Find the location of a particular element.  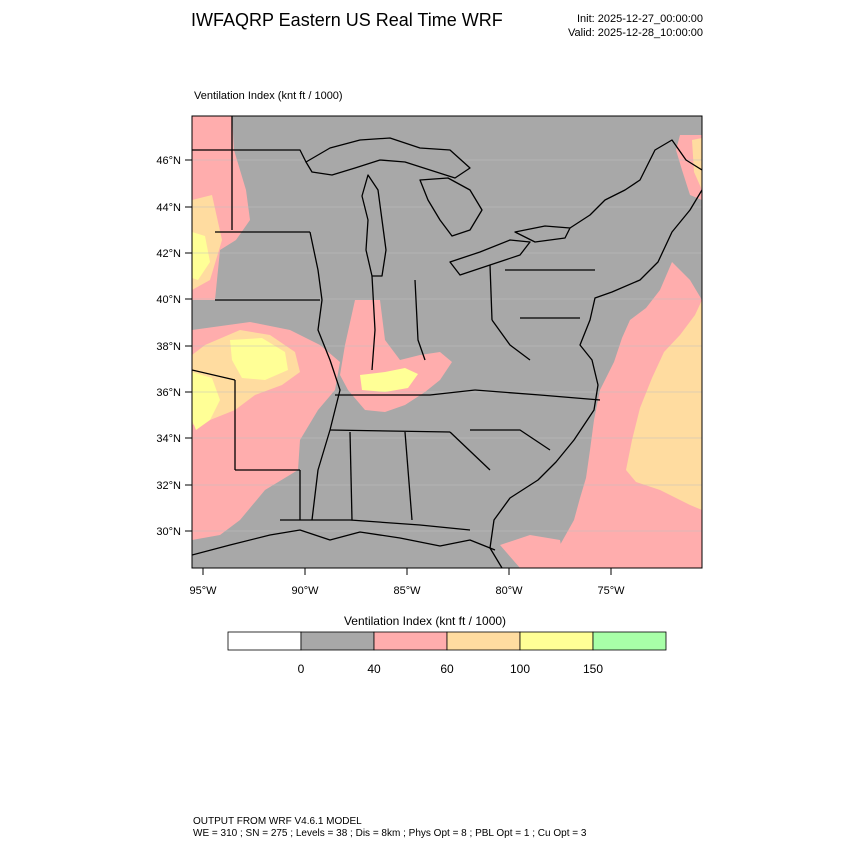

field-label: Ventilation Index (knt ft / 1000) is located at coordinates (268, 96).